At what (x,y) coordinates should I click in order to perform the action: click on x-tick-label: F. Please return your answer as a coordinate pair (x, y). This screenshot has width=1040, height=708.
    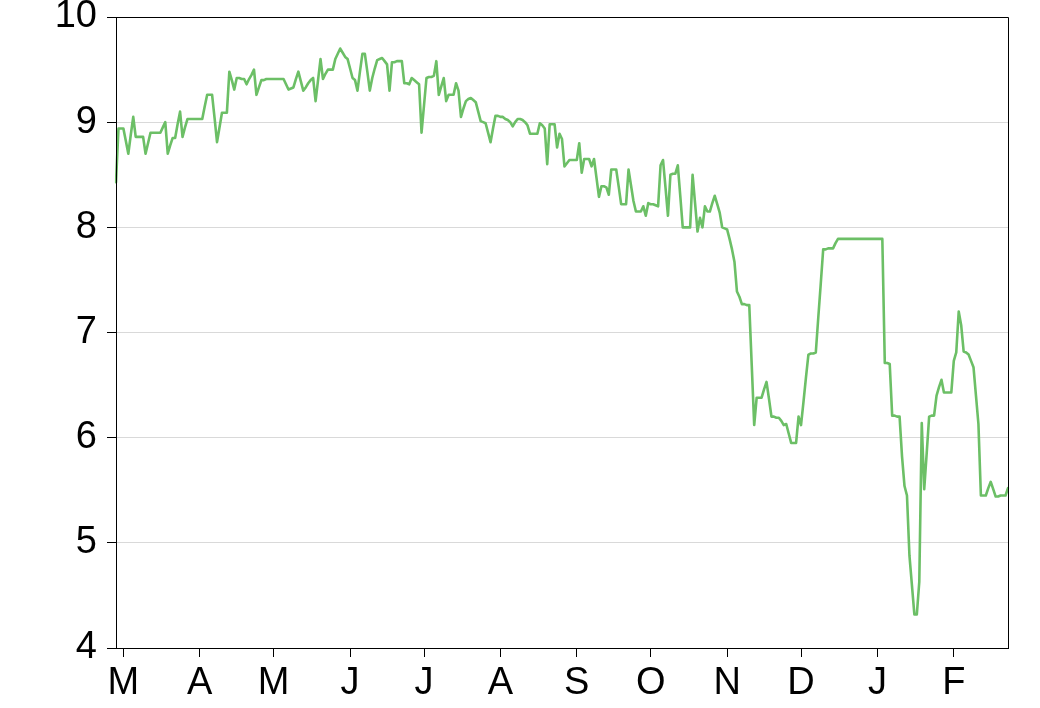
    Looking at the image, I should click on (954, 681).